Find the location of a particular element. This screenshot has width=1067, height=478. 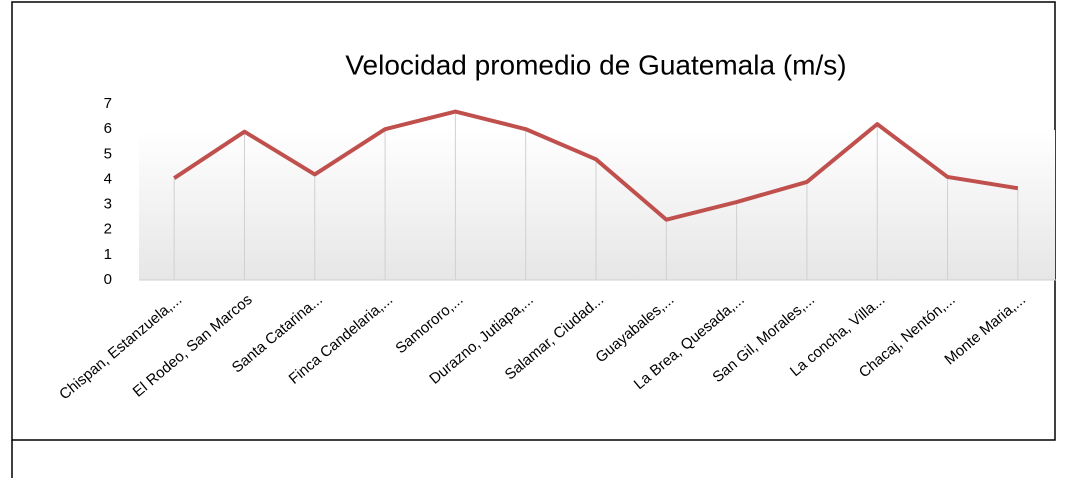

y-tick-label: 3 is located at coordinates (108, 204).